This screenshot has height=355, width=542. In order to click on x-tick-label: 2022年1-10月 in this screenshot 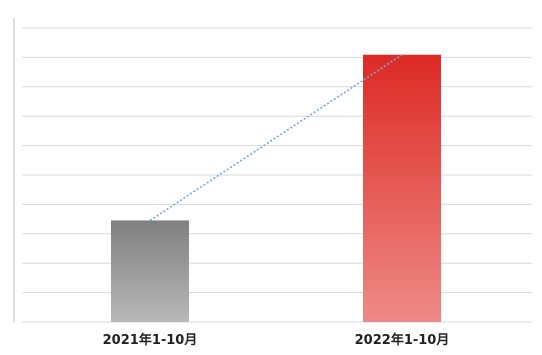, I will do `click(402, 340)`.